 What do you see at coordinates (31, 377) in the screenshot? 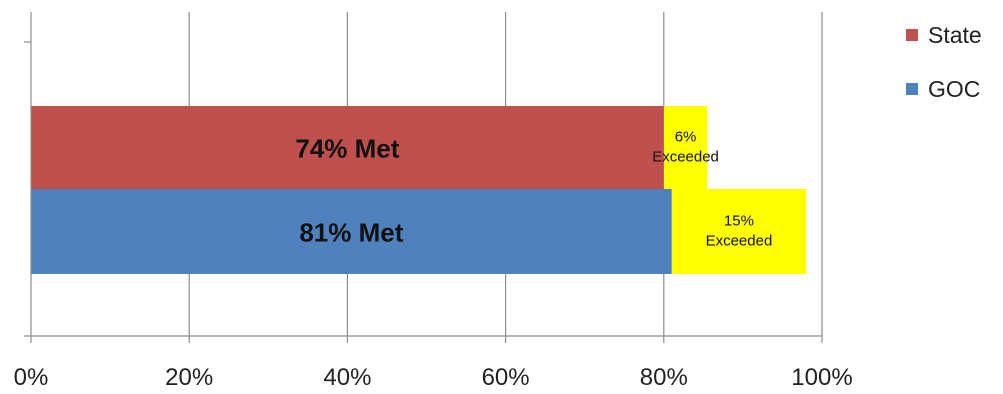
I see `x-tick-label: 0%` at bounding box center [31, 377].